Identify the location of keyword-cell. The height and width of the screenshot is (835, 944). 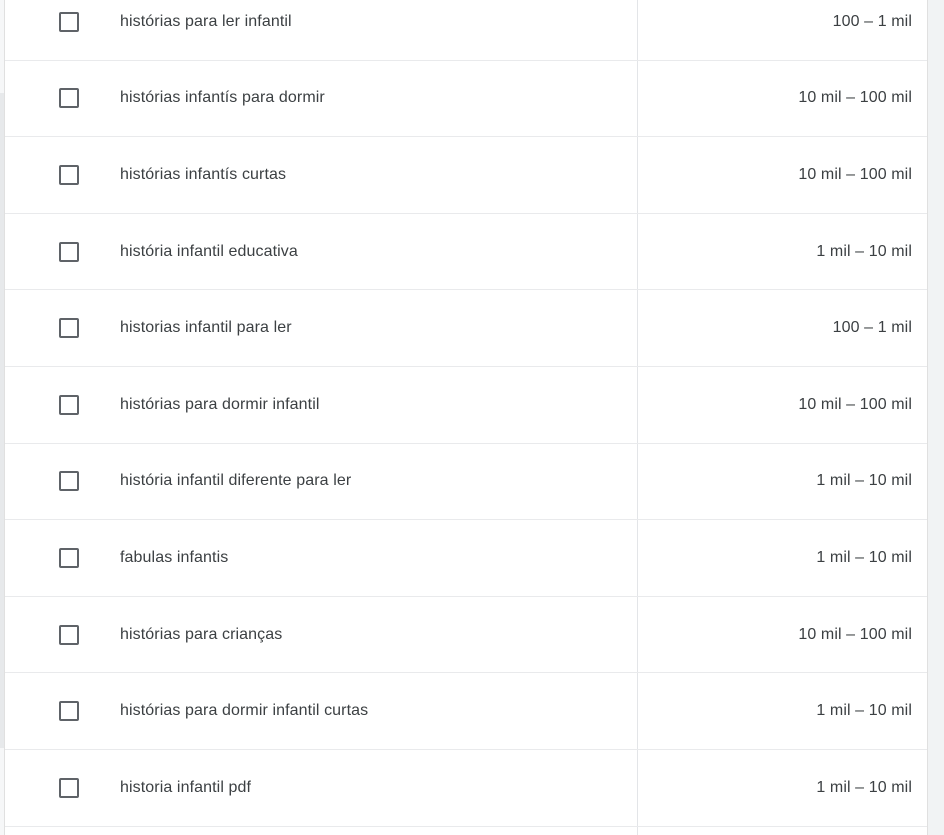
(321, 831).